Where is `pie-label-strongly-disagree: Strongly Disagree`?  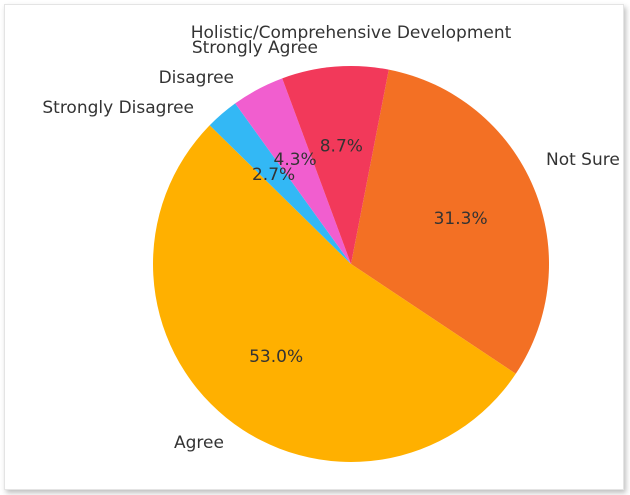
pie-label-strongly-disagree: Strongly Disagree is located at coordinates (118, 108).